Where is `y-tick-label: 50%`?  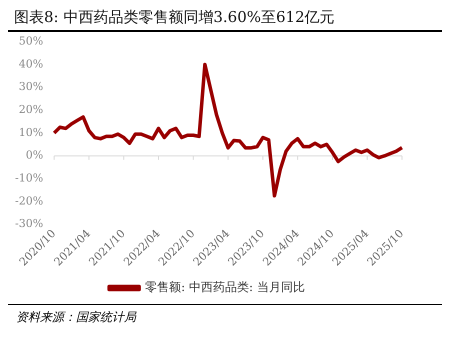
y-tick-label: 50% is located at coordinates (31, 41).